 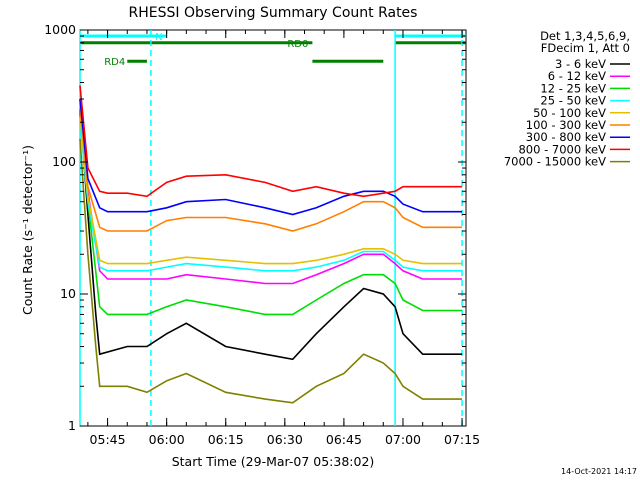 What do you see at coordinates (60, 29) in the screenshot?
I see `y-tick-label: 1000` at bounding box center [60, 29].